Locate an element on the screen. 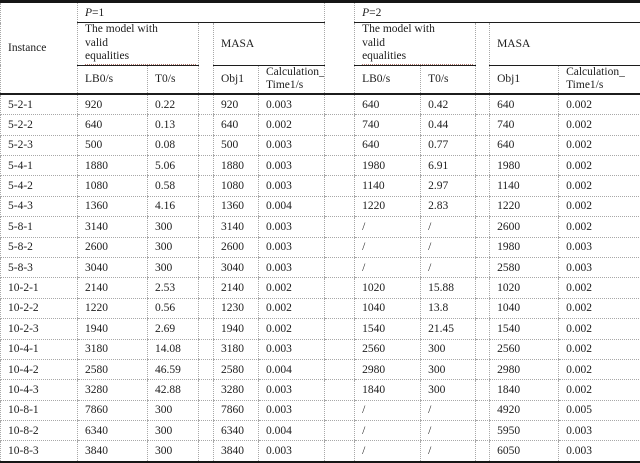 This screenshot has height=463, width=640. p1-calc-time-header: Calculation_ Time1/s is located at coordinates (292, 79).